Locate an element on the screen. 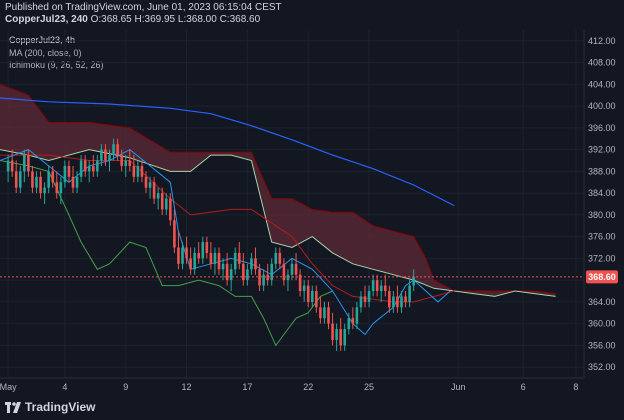  y-tick-label: 392.00 is located at coordinates (602, 150).